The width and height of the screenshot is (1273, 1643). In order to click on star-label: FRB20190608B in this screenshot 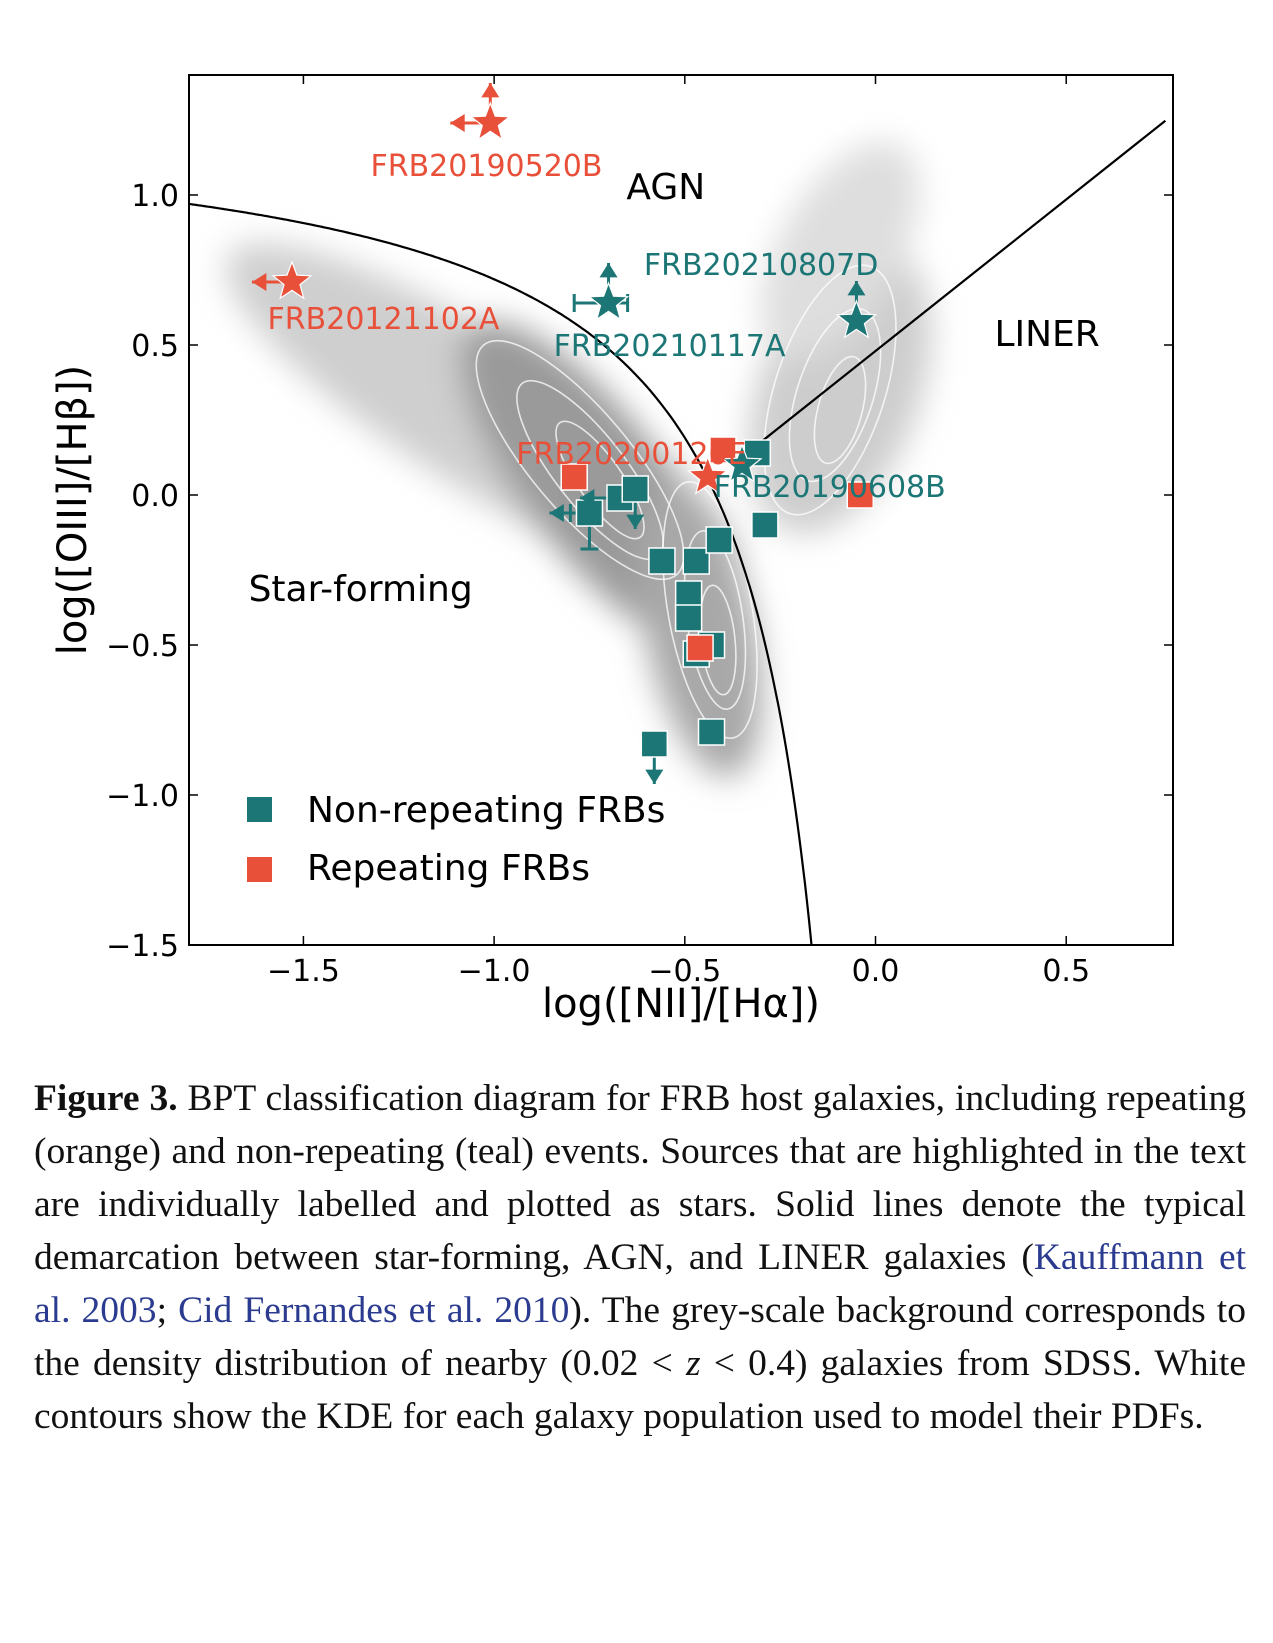, I will do `click(830, 487)`.